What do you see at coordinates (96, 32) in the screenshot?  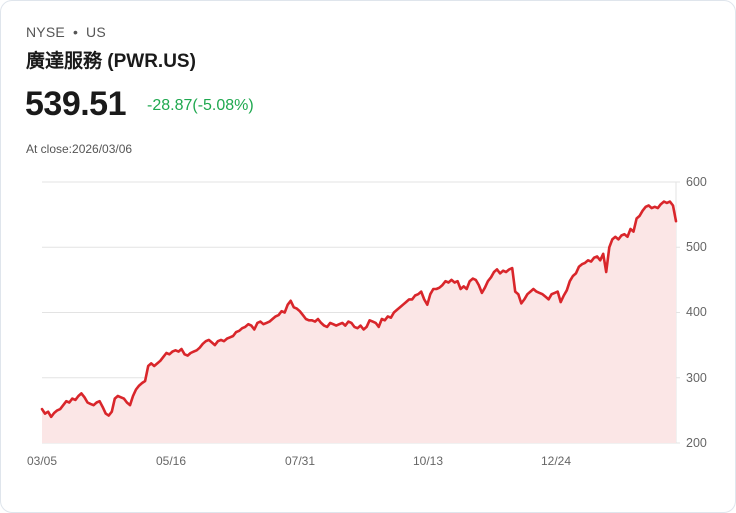 I see `market: US` at bounding box center [96, 32].